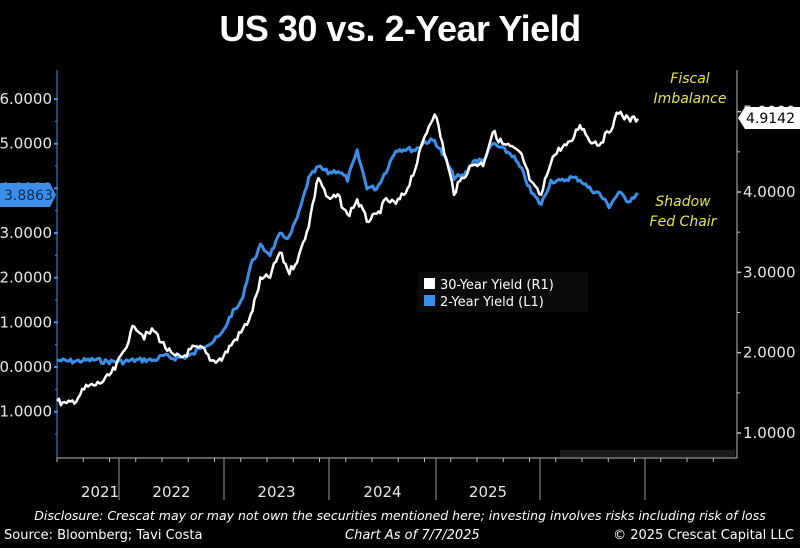  I want to click on source-text: Source: Bloomberg; Tavi Costa, so click(103, 535).